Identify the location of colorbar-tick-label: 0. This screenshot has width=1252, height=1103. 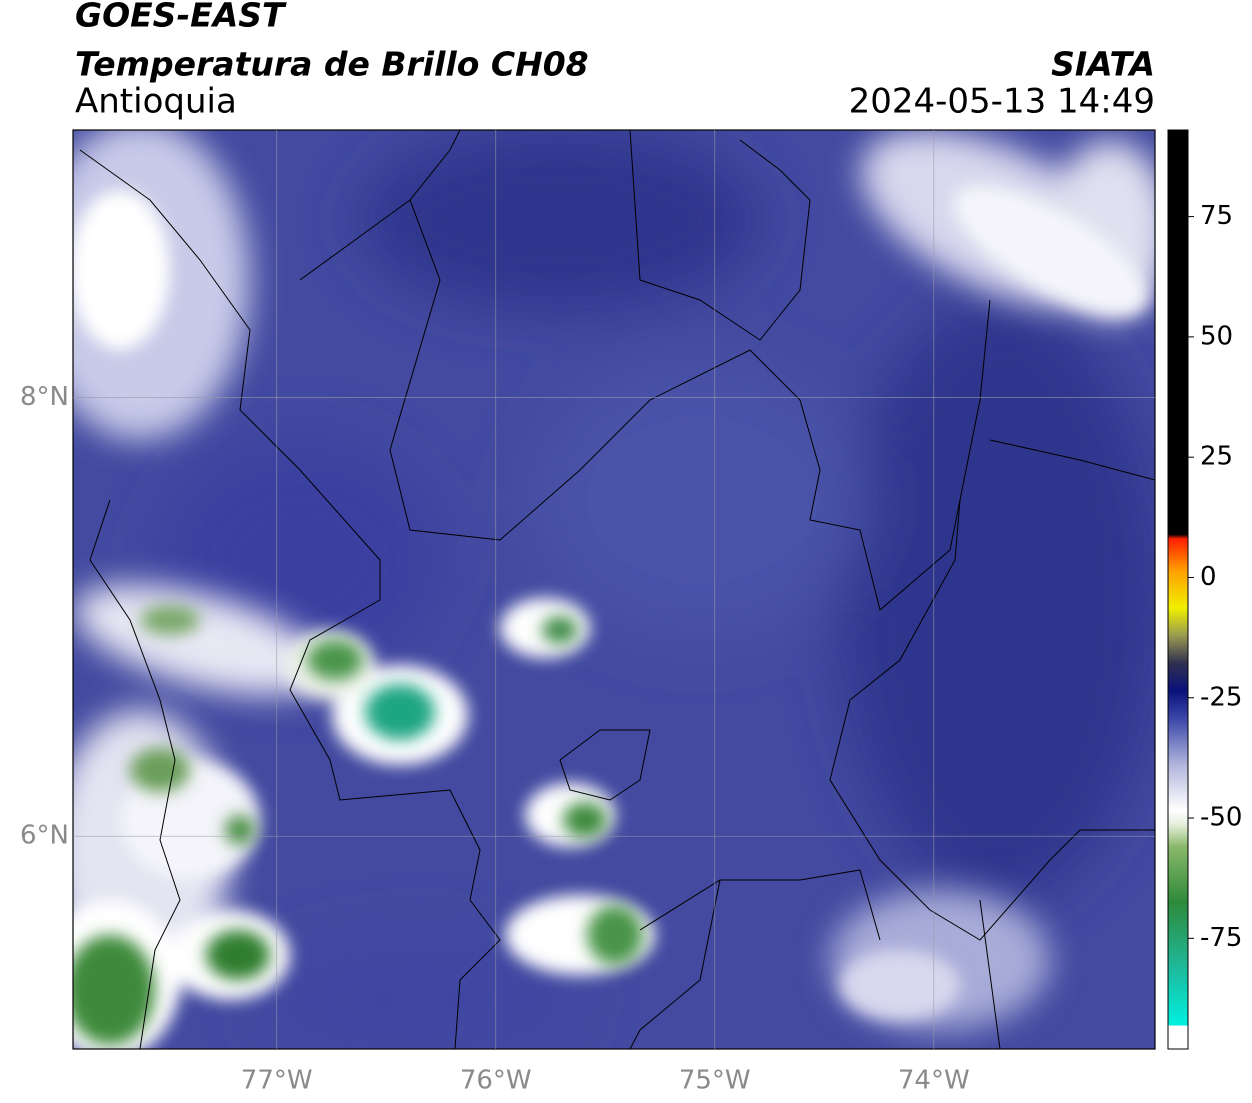
(1208, 577).